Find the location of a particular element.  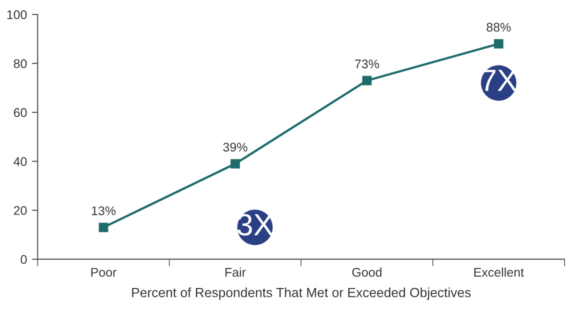

x-axis-title: Percent of Respondents That Met or Exceeded Objectives is located at coordinates (301, 294).